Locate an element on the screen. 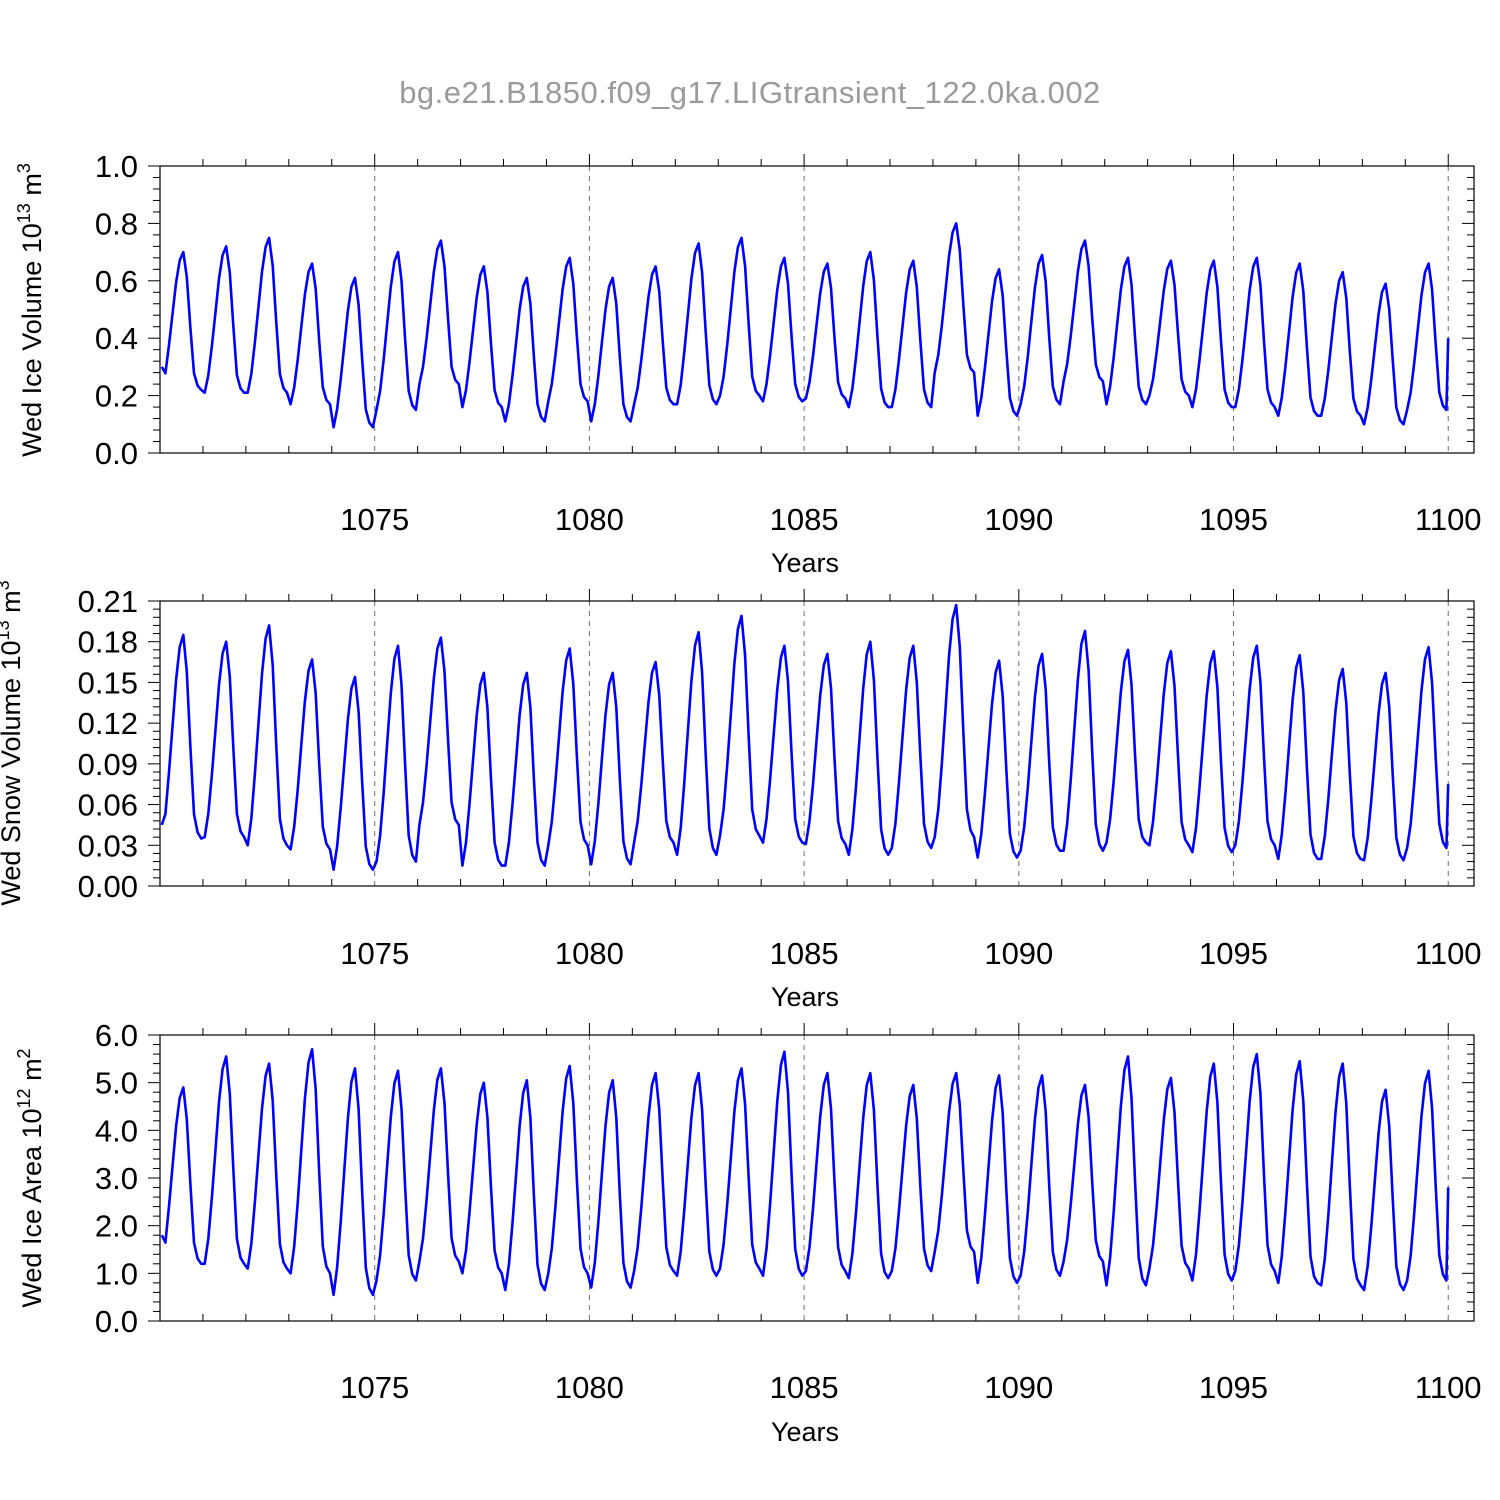 Image resolution: width=1500 pixels, height=1500 pixels. y-tick-label: 0.06 is located at coordinates (108, 805).